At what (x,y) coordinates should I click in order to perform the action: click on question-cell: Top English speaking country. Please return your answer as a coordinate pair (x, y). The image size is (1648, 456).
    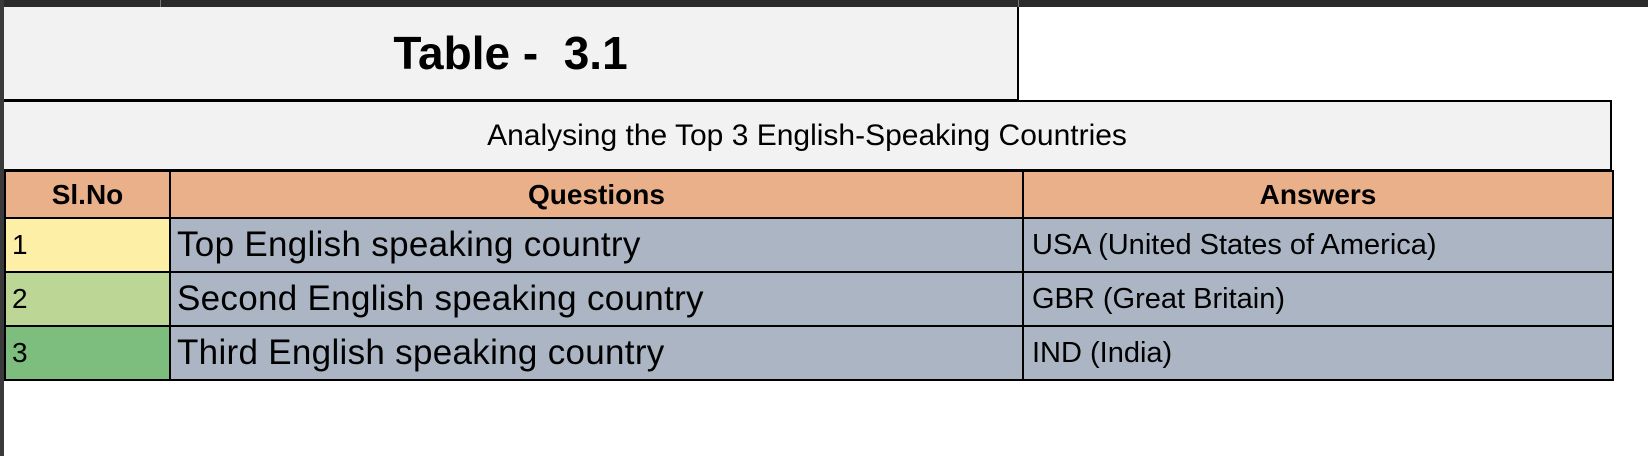
    Looking at the image, I should click on (596, 245).